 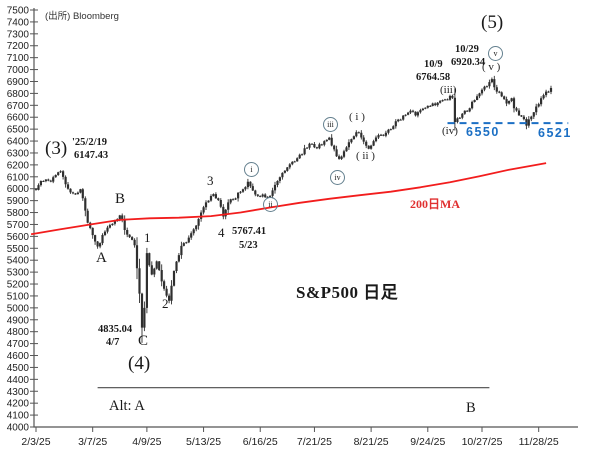 I want to click on wave3-date: '25/2/19, so click(x=90, y=142).